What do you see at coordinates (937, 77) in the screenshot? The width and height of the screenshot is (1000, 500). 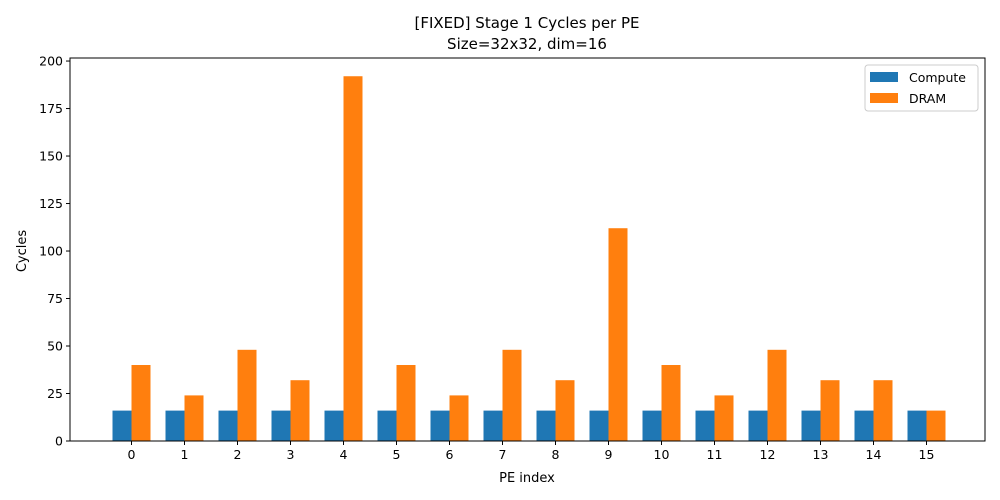 I see `legend-label-compute: Compute` at bounding box center [937, 77].